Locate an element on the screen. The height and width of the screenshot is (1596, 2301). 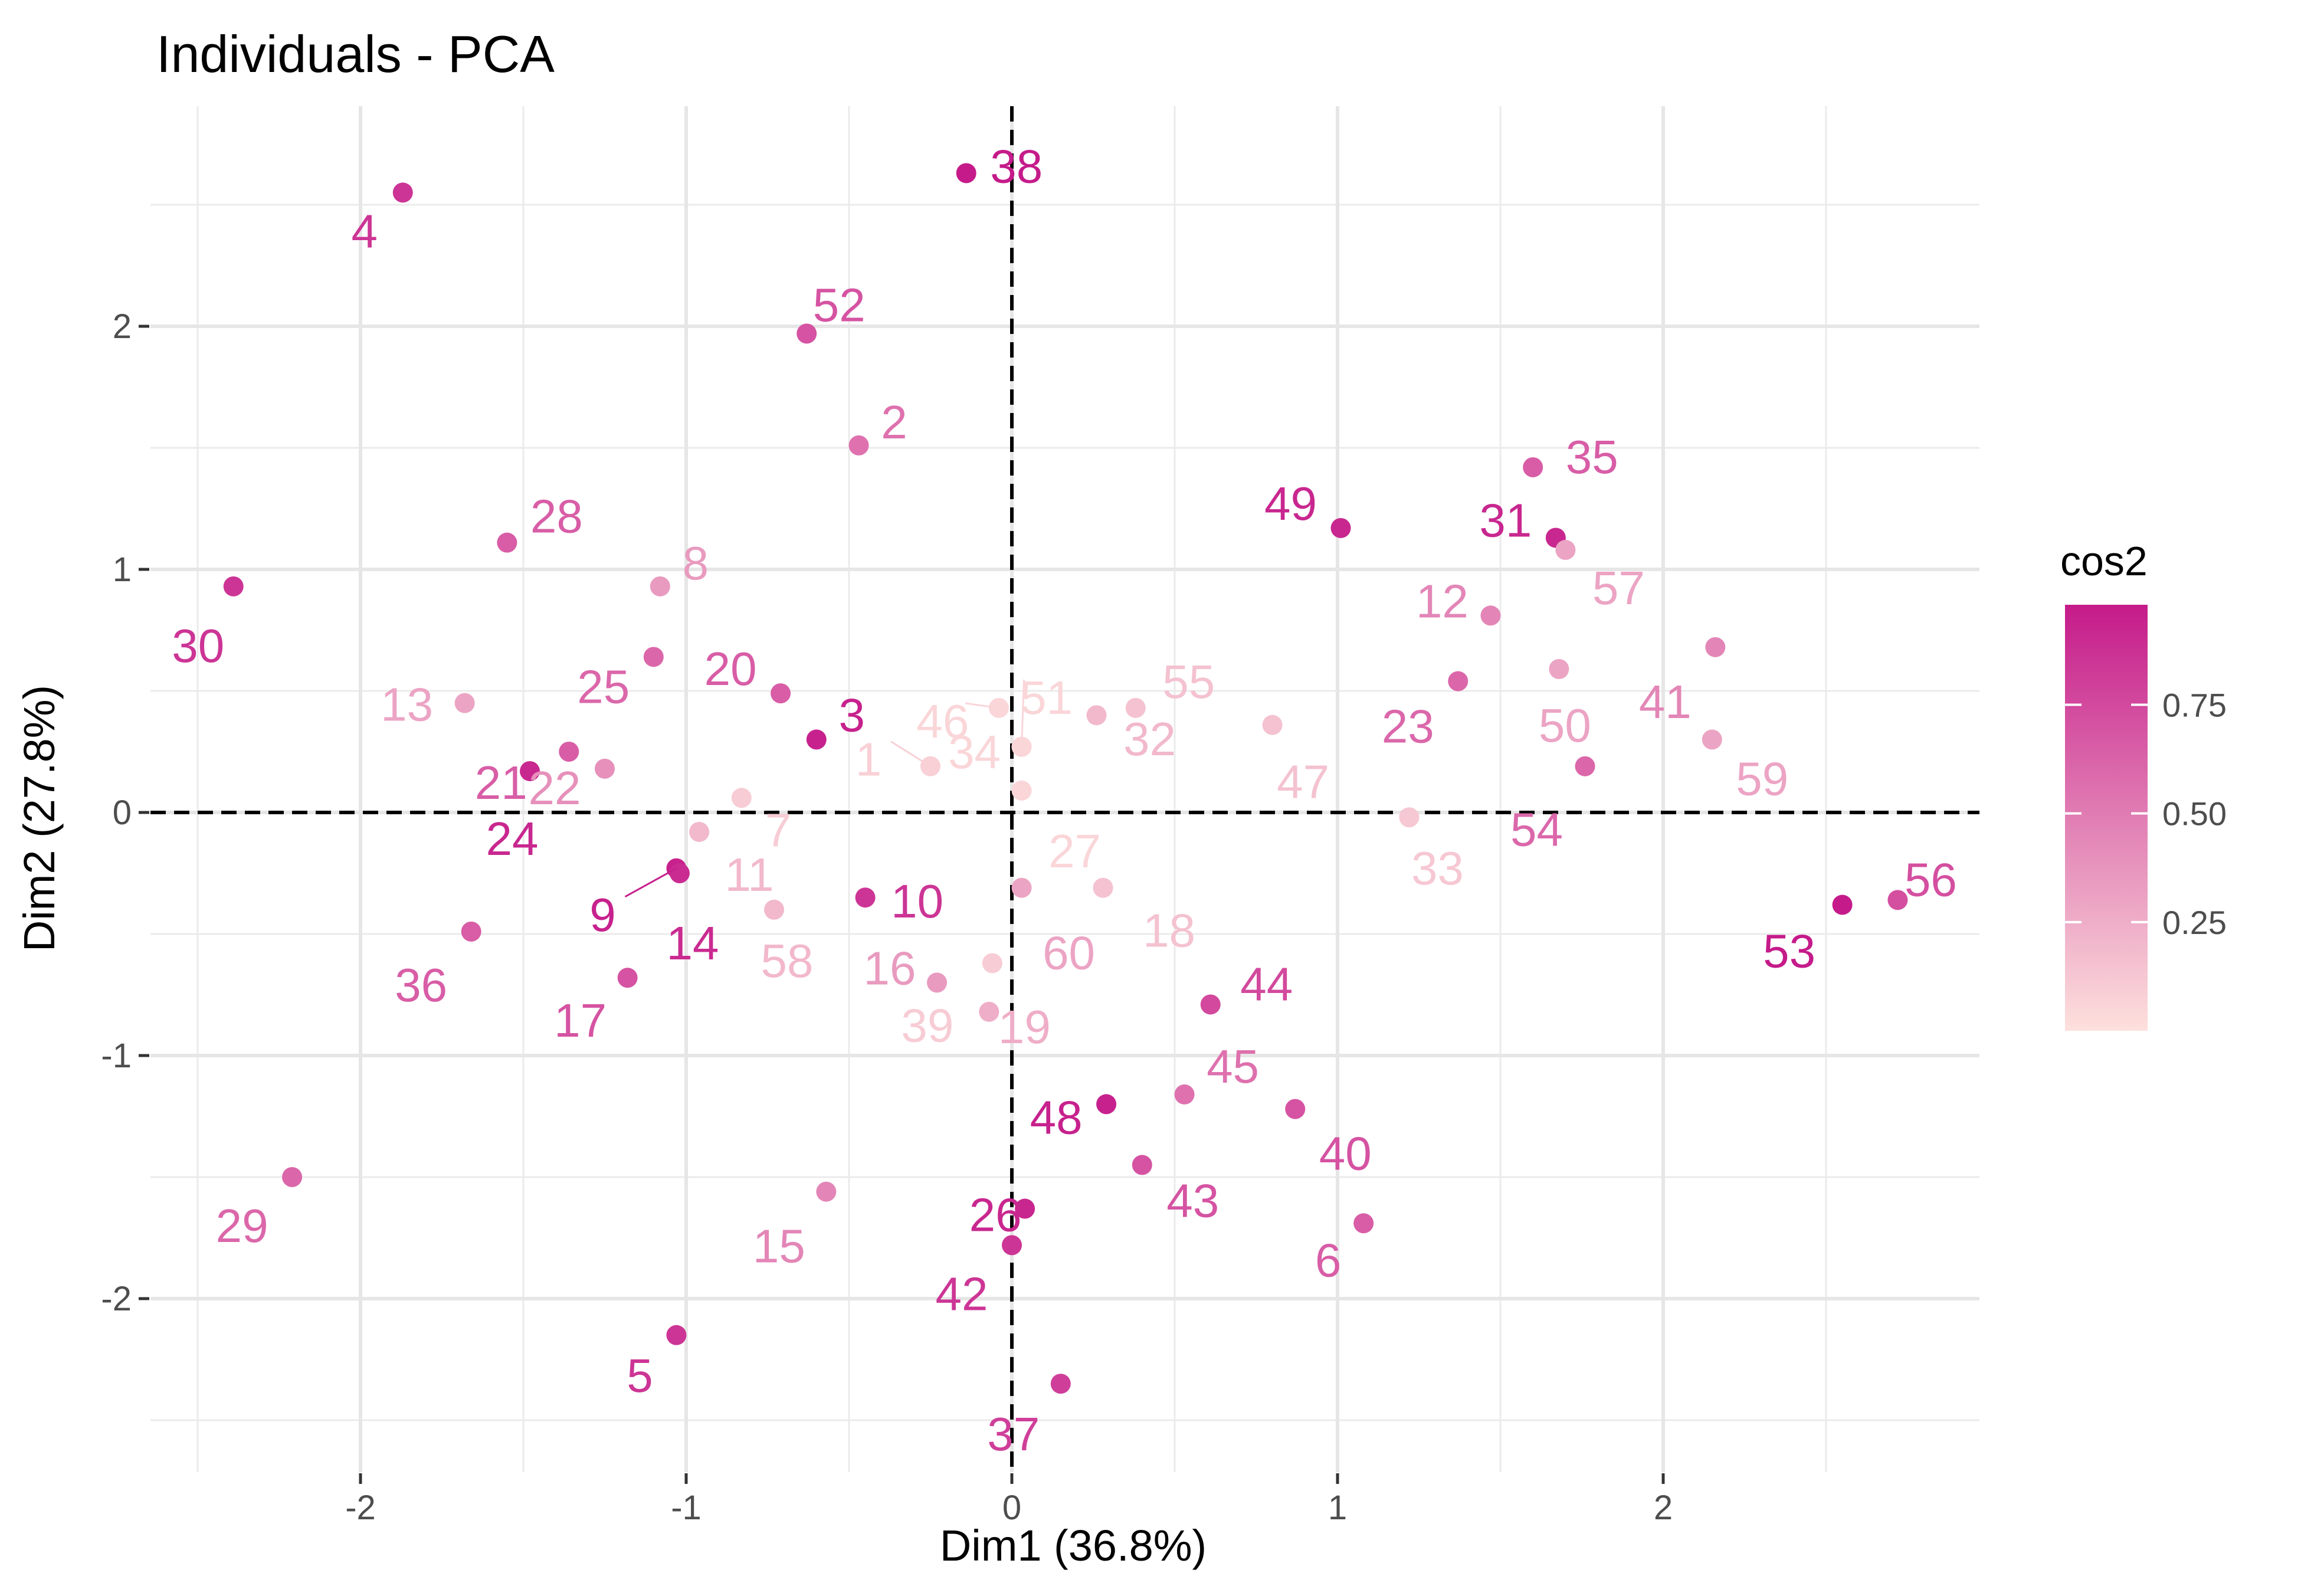
point-label: 35 is located at coordinates (1592, 457).